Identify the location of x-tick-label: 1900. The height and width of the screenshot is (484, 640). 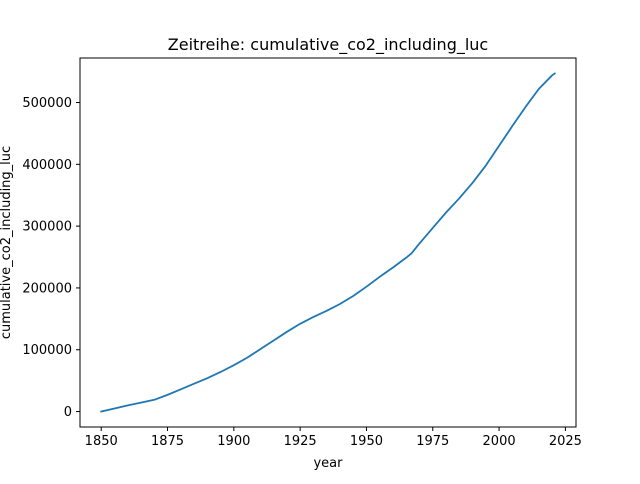
(233, 441).